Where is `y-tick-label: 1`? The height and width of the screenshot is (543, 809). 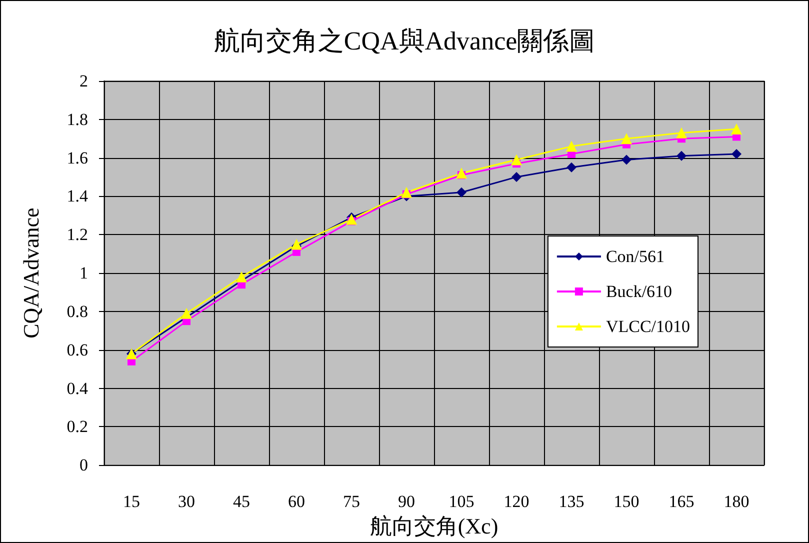 y-tick-label: 1 is located at coordinates (84, 273).